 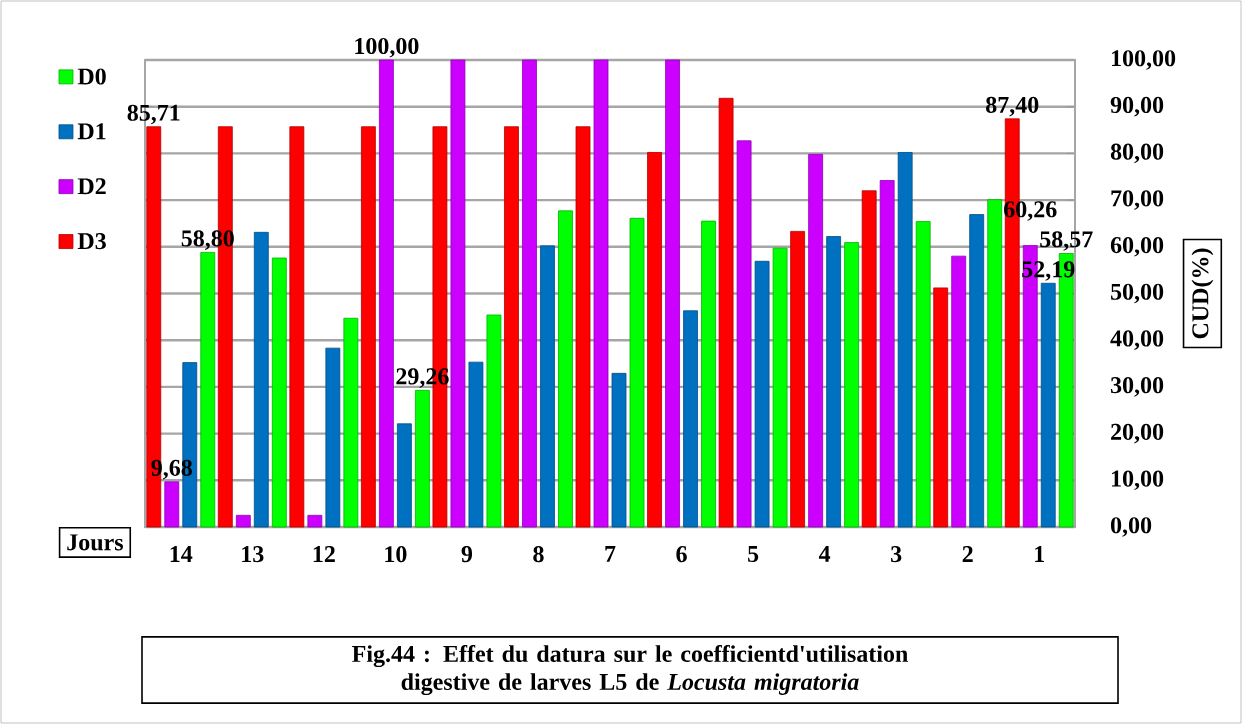 I want to click on y-tick-label: 90,00, so click(x=1137, y=106).